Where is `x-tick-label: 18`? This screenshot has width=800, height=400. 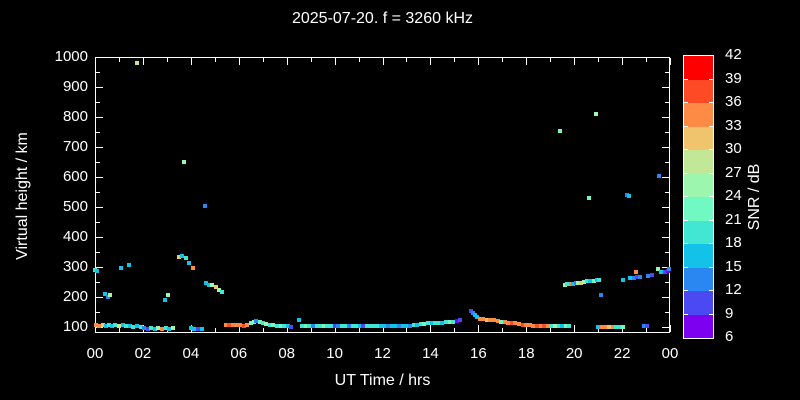
x-tick-label: 18 is located at coordinates (526, 353).